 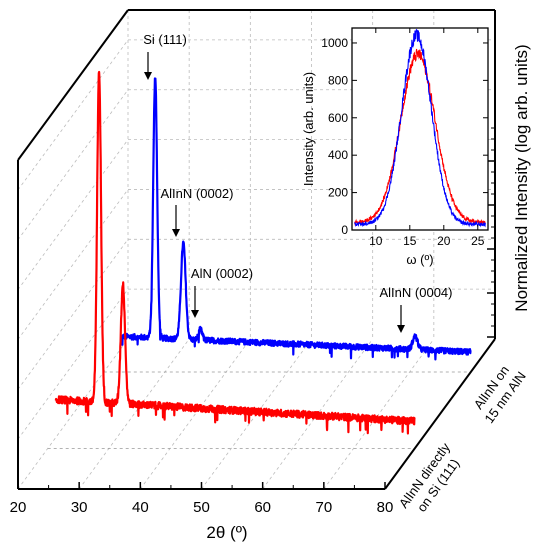 What do you see at coordinates (201, 507) in the screenshot?
I see `x-tick-label: 50` at bounding box center [201, 507].